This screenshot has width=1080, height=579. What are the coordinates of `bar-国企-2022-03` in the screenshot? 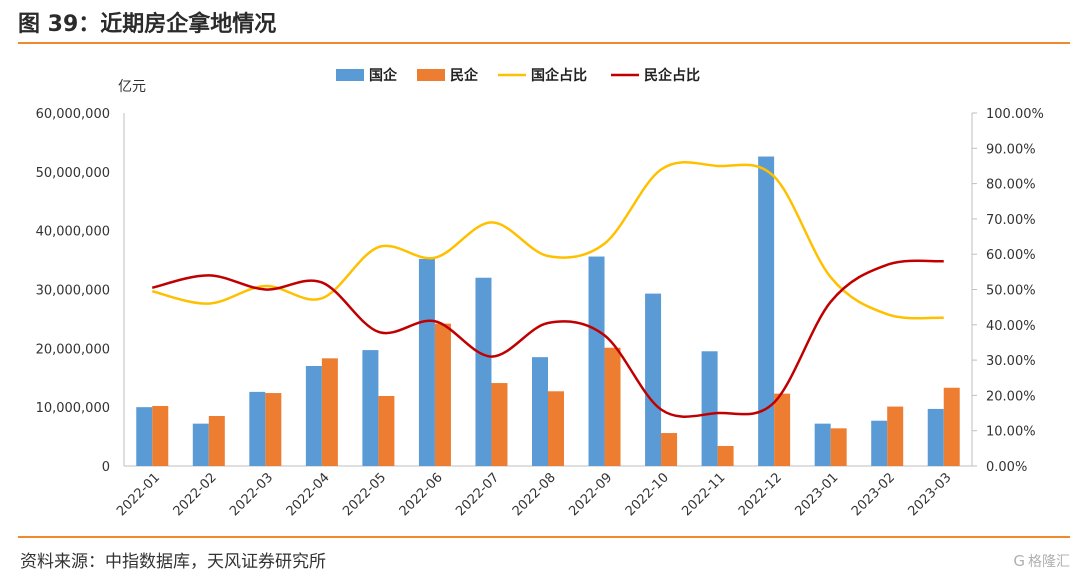 It's located at (257, 428).